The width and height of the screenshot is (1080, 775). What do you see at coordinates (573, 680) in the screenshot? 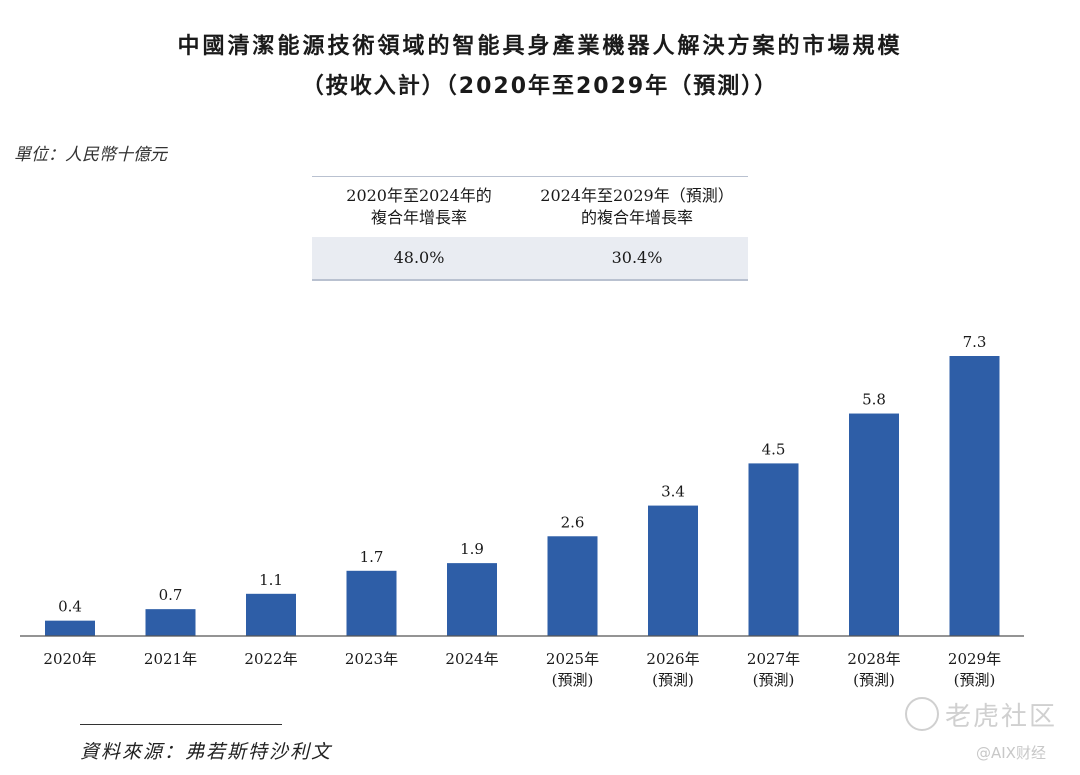
I see `category-sublabel-5: (預測)` at bounding box center [573, 680].